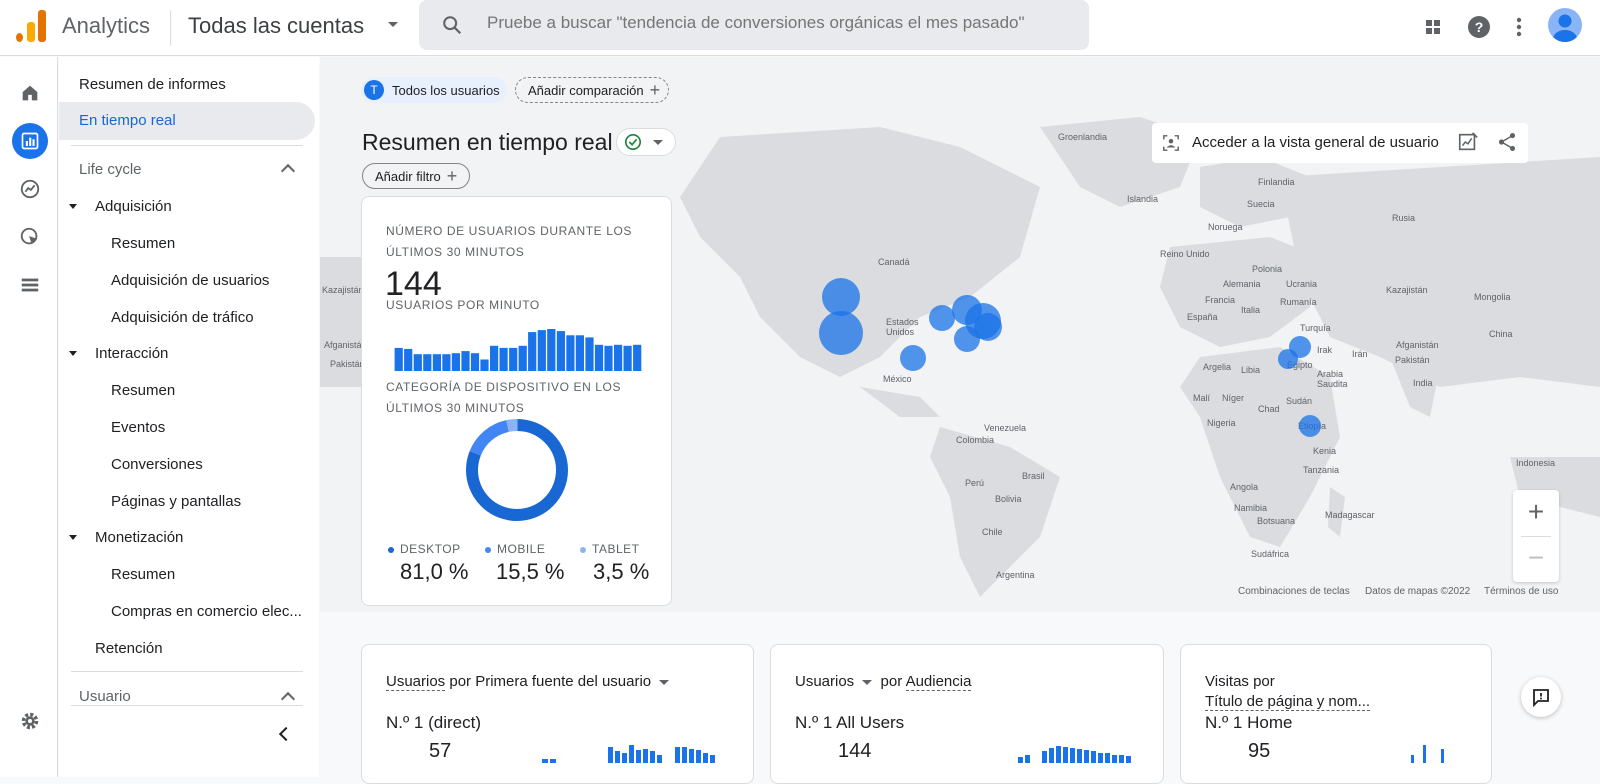  Describe the element at coordinates (176, 501) in the screenshot. I see `nav-eng-pages: Páginas y pantallas` at that location.